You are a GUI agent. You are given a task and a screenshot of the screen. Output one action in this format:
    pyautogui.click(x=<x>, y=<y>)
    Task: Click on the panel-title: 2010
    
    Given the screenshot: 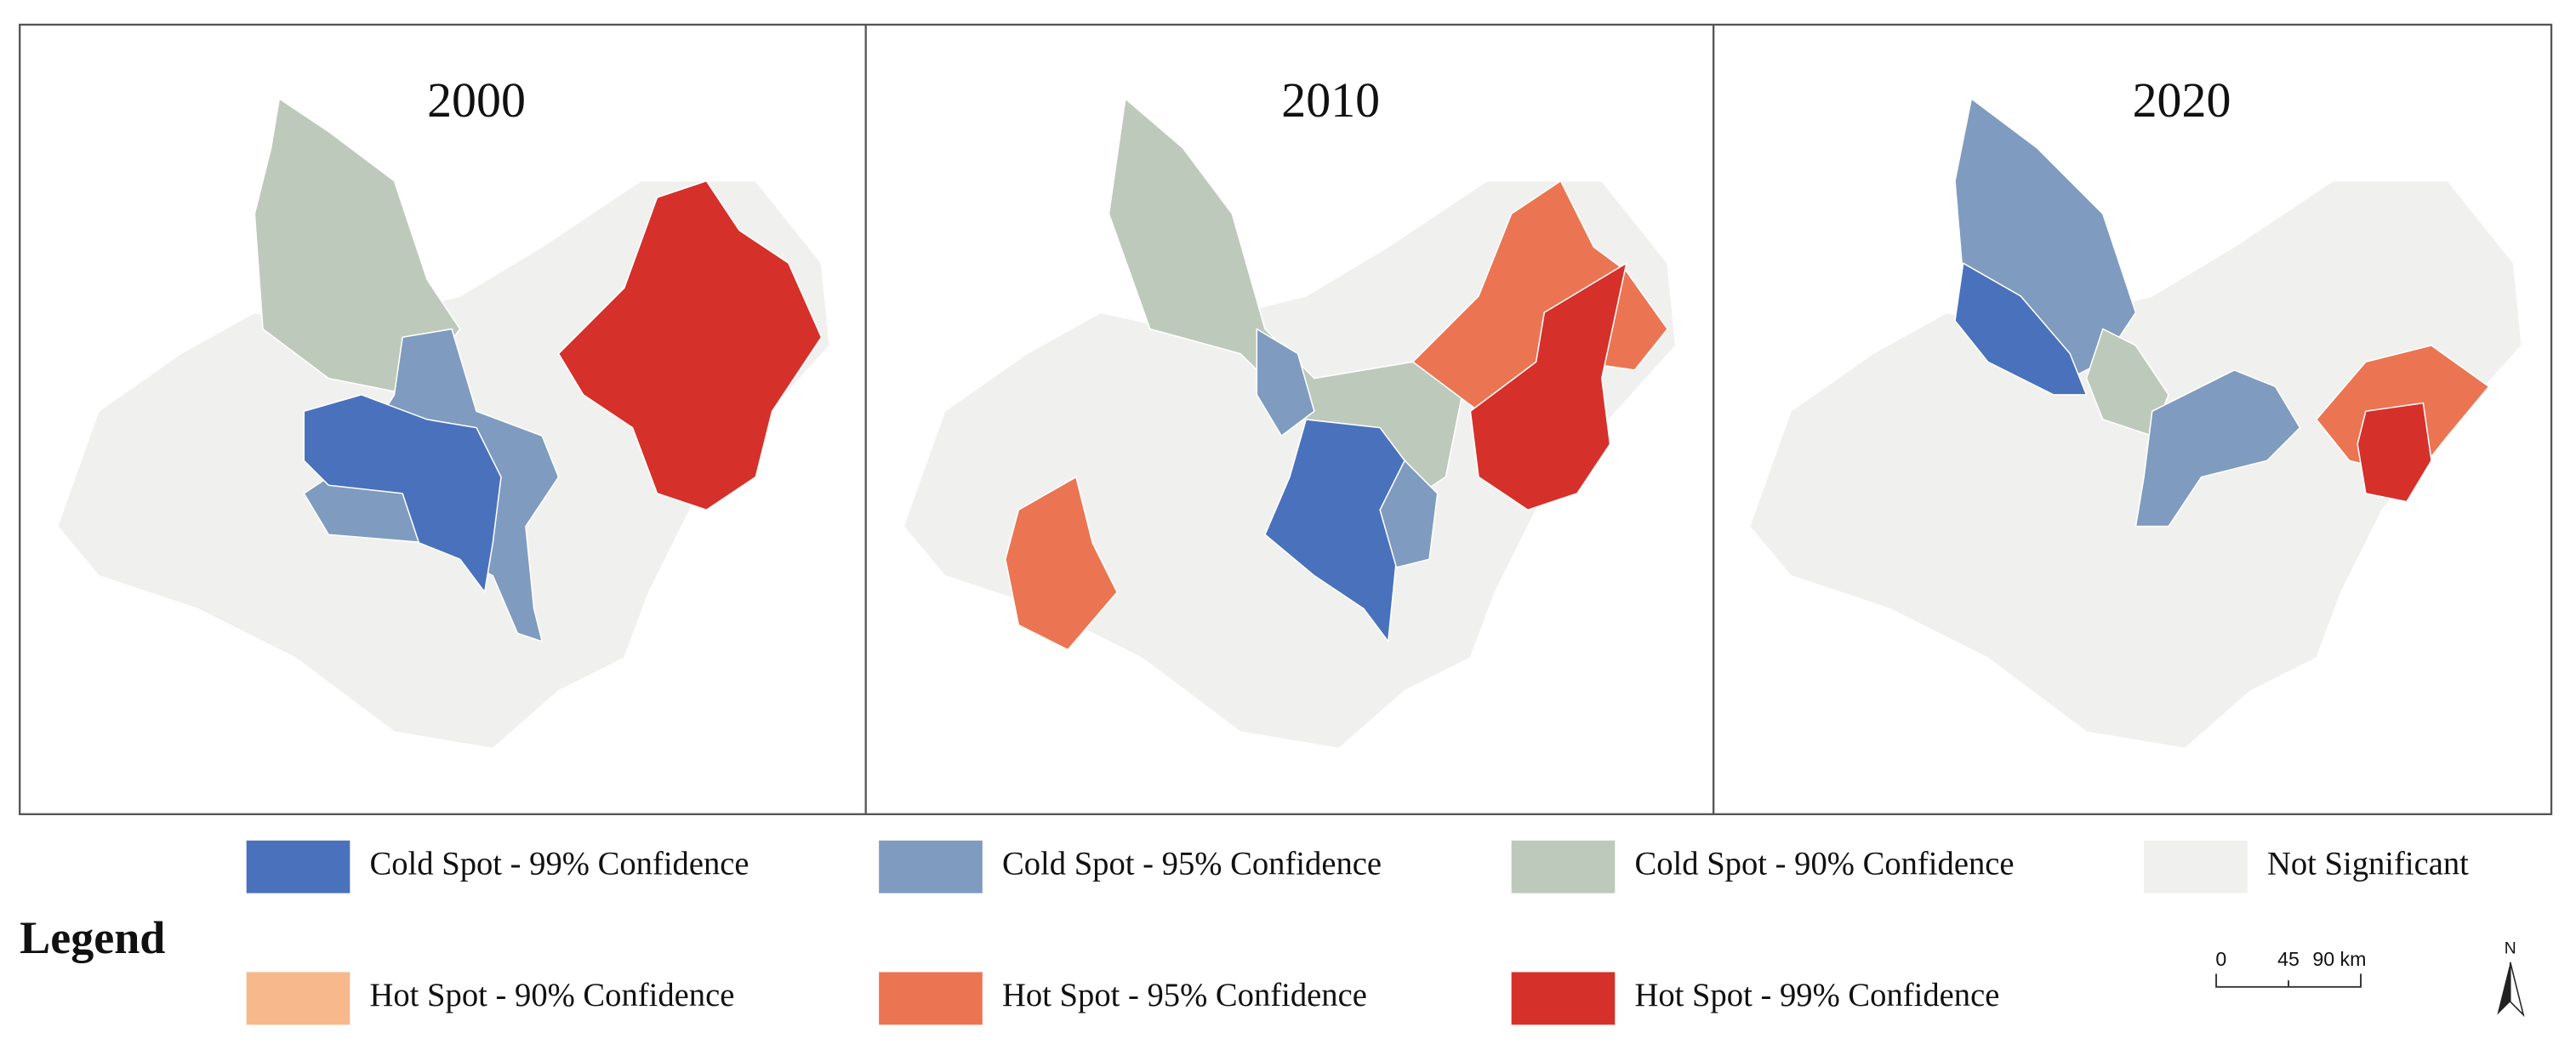 What is the action you would take?
    pyautogui.click(x=1331, y=100)
    